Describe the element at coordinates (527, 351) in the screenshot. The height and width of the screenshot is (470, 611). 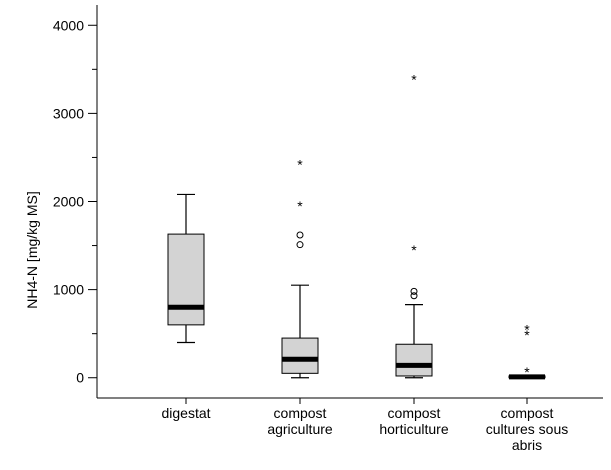
I see `box-group: ***` at that location.